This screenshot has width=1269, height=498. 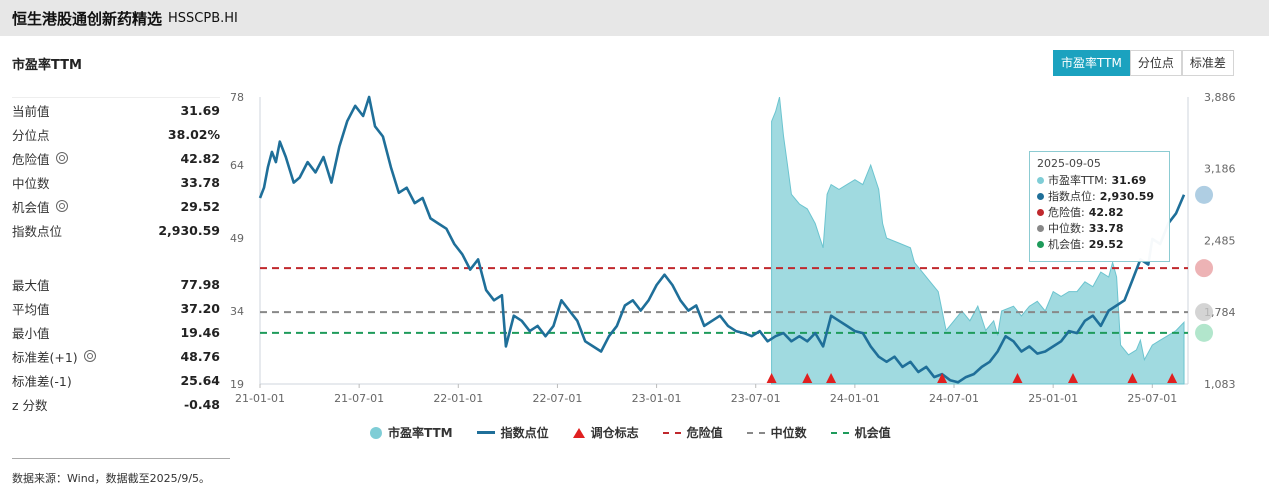 I want to click on x-tick-label: 22-07-01, so click(x=557, y=398).